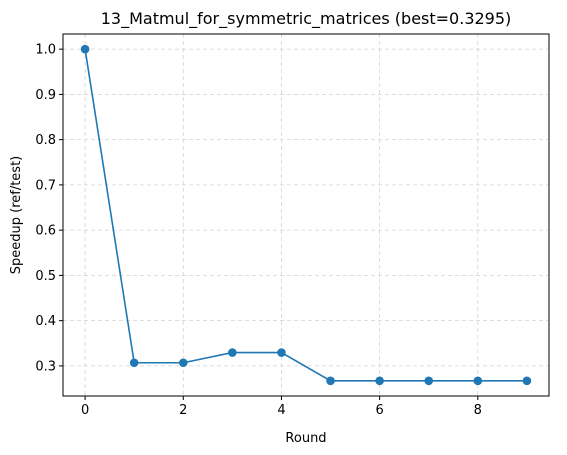  What do you see at coordinates (16, 215) in the screenshot?
I see `y-axis-label: Speedup (ref/test)` at bounding box center [16, 215].